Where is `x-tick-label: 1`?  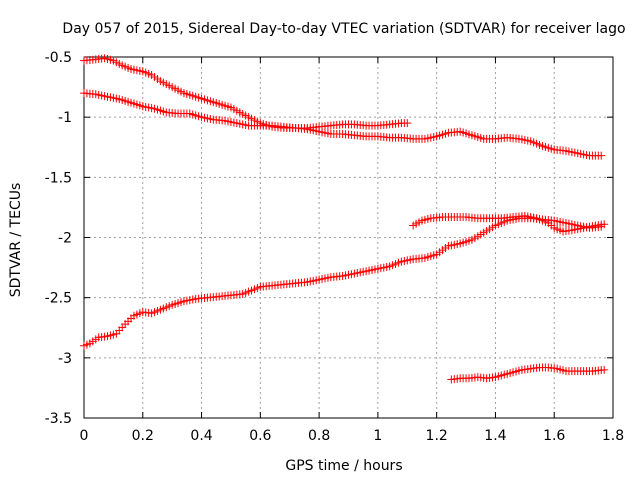 x-tick-label: 1 is located at coordinates (377, 436).